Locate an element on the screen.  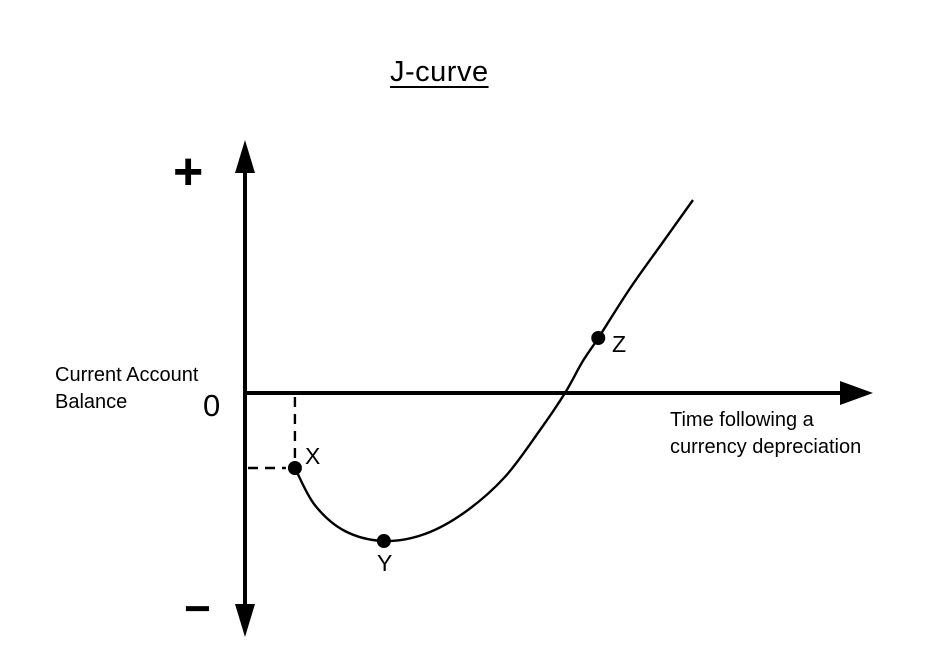
point-label-x: X is located at coordinates (313, 456).